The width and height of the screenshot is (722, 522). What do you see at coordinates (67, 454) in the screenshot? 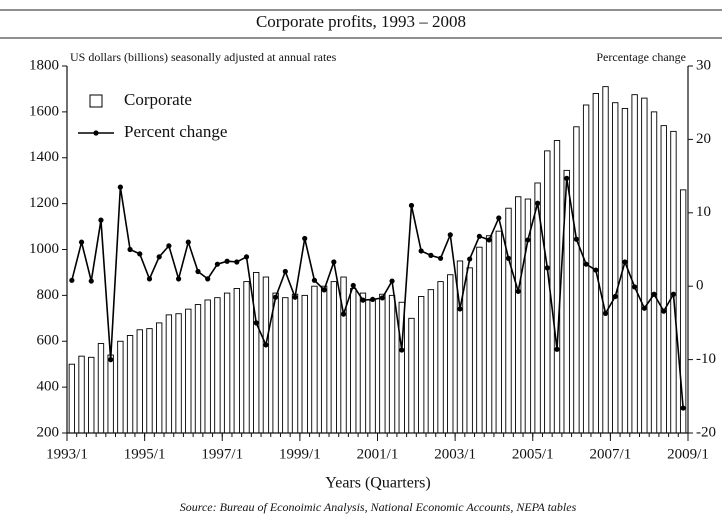
I see `x-tick-label: 1993/1` at bounding box center [67, 454].